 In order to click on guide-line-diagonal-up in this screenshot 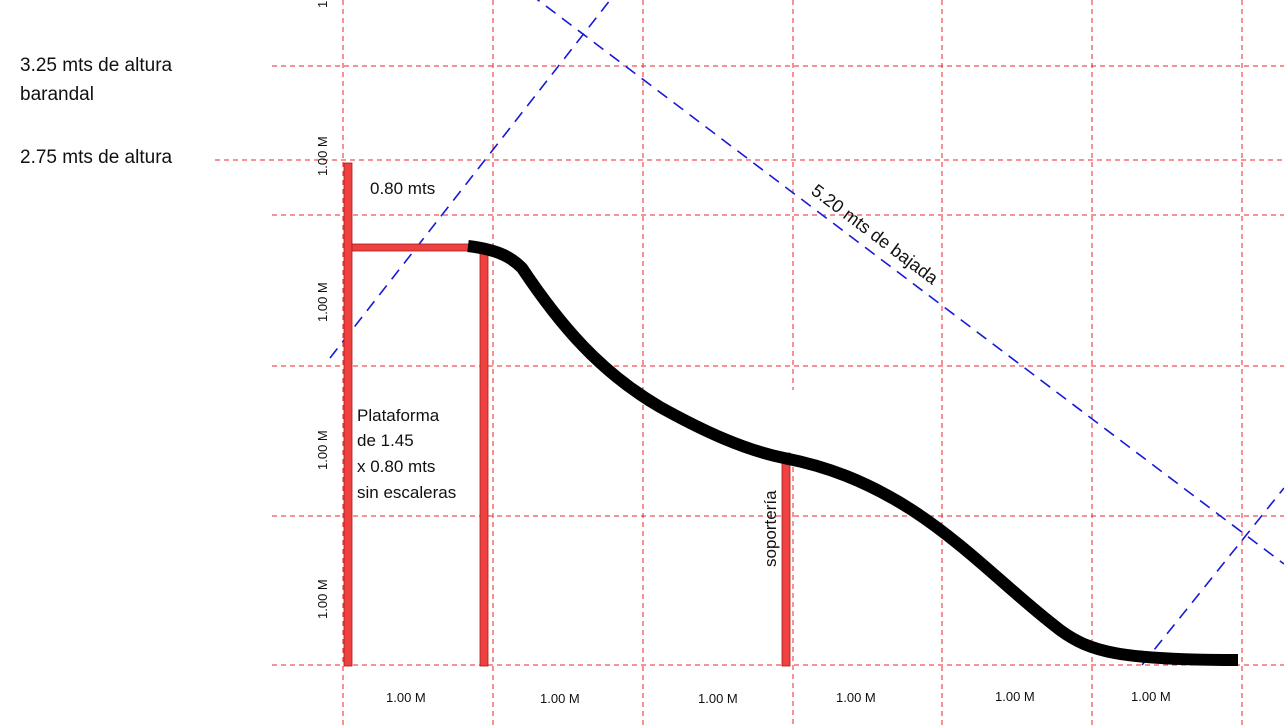, I will do `click(470, 179)`.